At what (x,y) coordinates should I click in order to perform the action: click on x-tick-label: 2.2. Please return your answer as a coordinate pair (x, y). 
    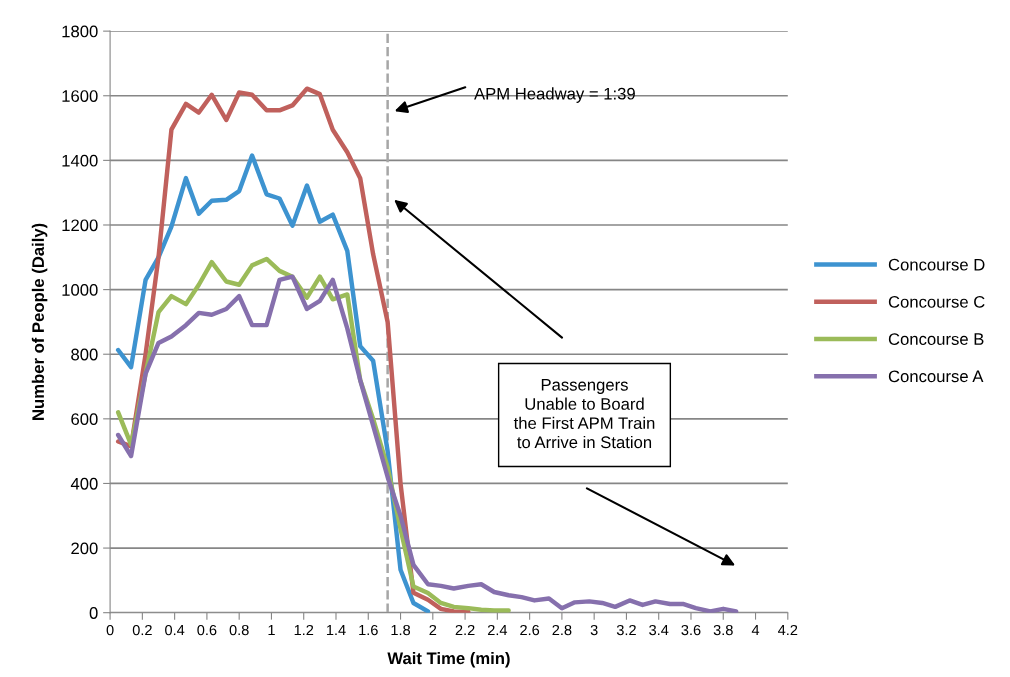
    Looking at the image, I should click on (465, 630).